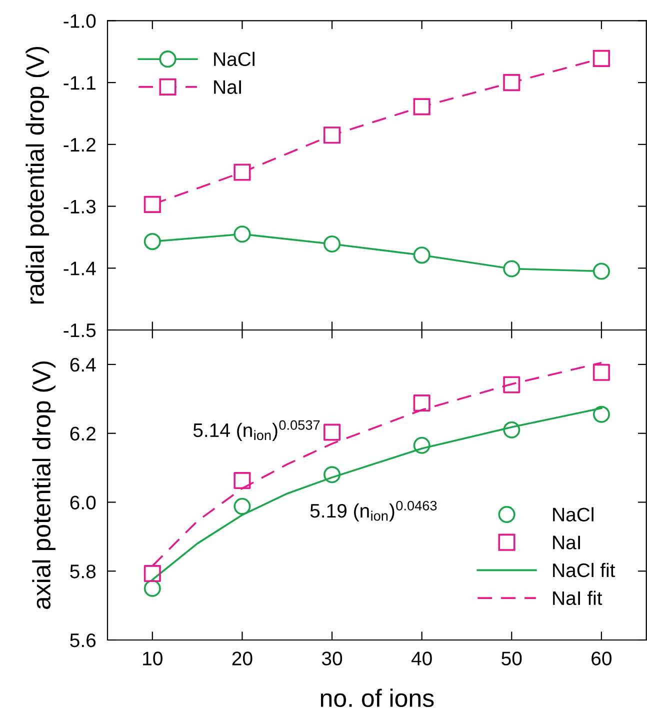 This screenshot has width=647, height=726. I want to click on y-tick-label: 5.6, so click(83, 640).